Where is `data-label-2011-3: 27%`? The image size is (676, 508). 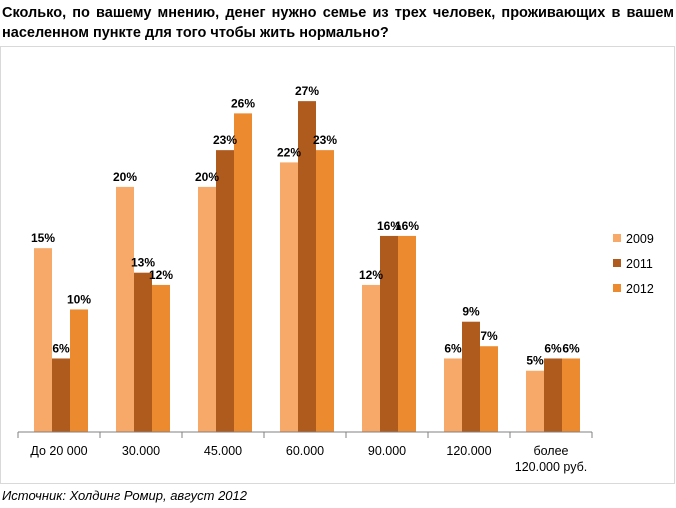
data-label-2011-3: 27% is located at coordinates (307, 91).